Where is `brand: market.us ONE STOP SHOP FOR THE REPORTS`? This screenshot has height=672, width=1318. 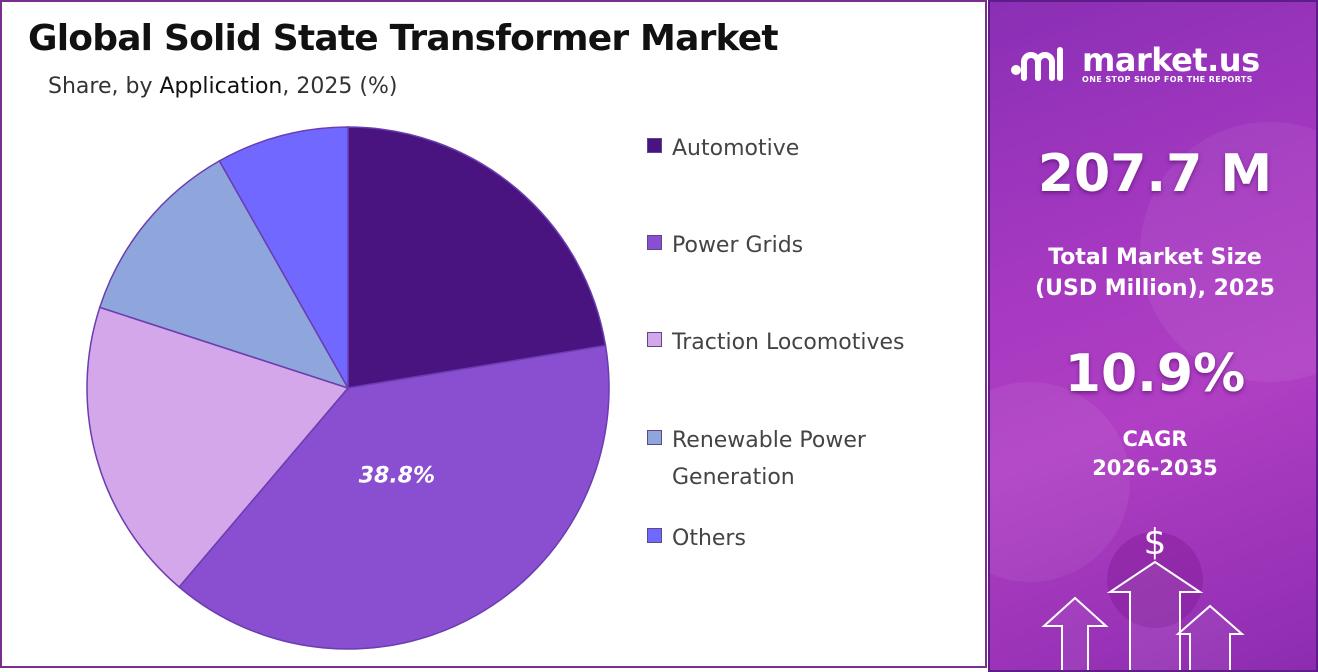 brand: market.us ONE STOP SHOP FOR THE REPORTS is located at coordinates (1135, 64).